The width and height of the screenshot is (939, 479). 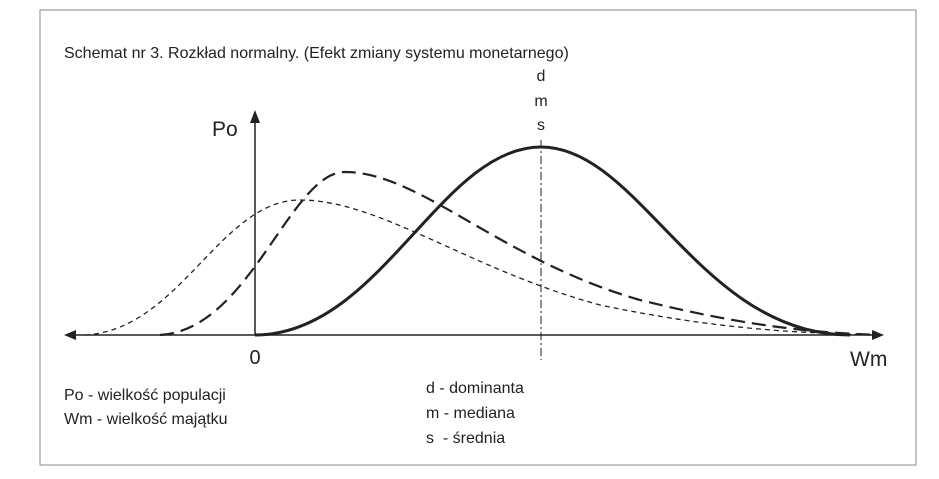 I want to click on x-arrow-left, so click(x=70, y=335).